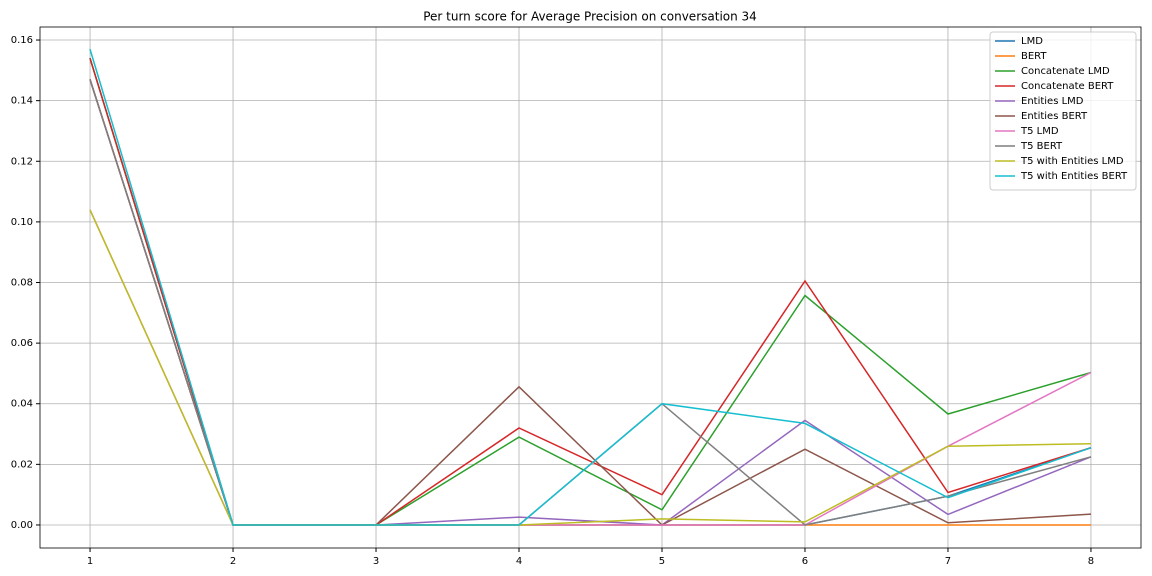 This screenshot has height=576, width=1152. What do you see at coordinates (1054, 116) in the screenshot?
I see `legend-label: Entities BERT` at bounding box center [1054, 116].